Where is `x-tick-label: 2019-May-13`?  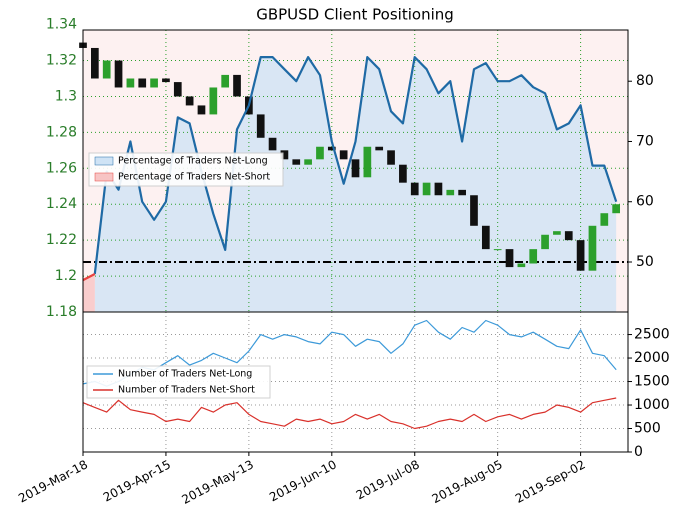 x-tick-label: 2019-May-13 is located at coordinates (218, 481).